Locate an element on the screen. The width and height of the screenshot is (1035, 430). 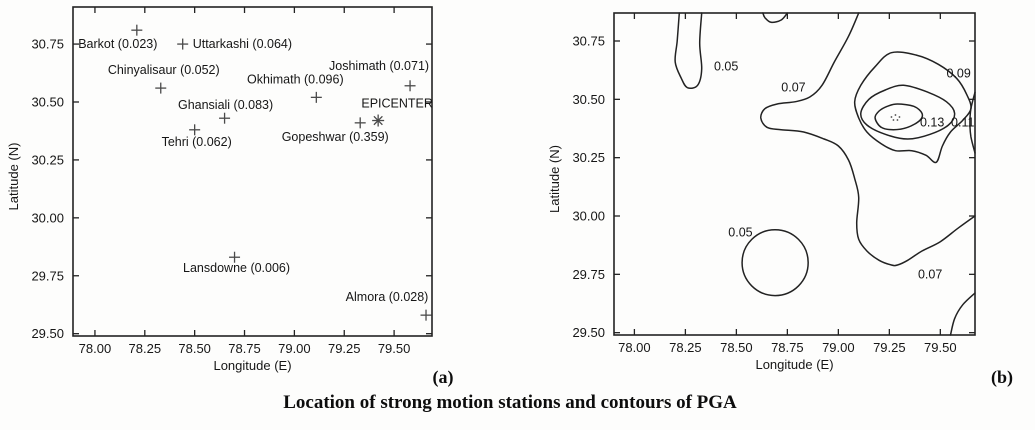
contour-level-label: 0.09 is located at coordinates (959, 74).